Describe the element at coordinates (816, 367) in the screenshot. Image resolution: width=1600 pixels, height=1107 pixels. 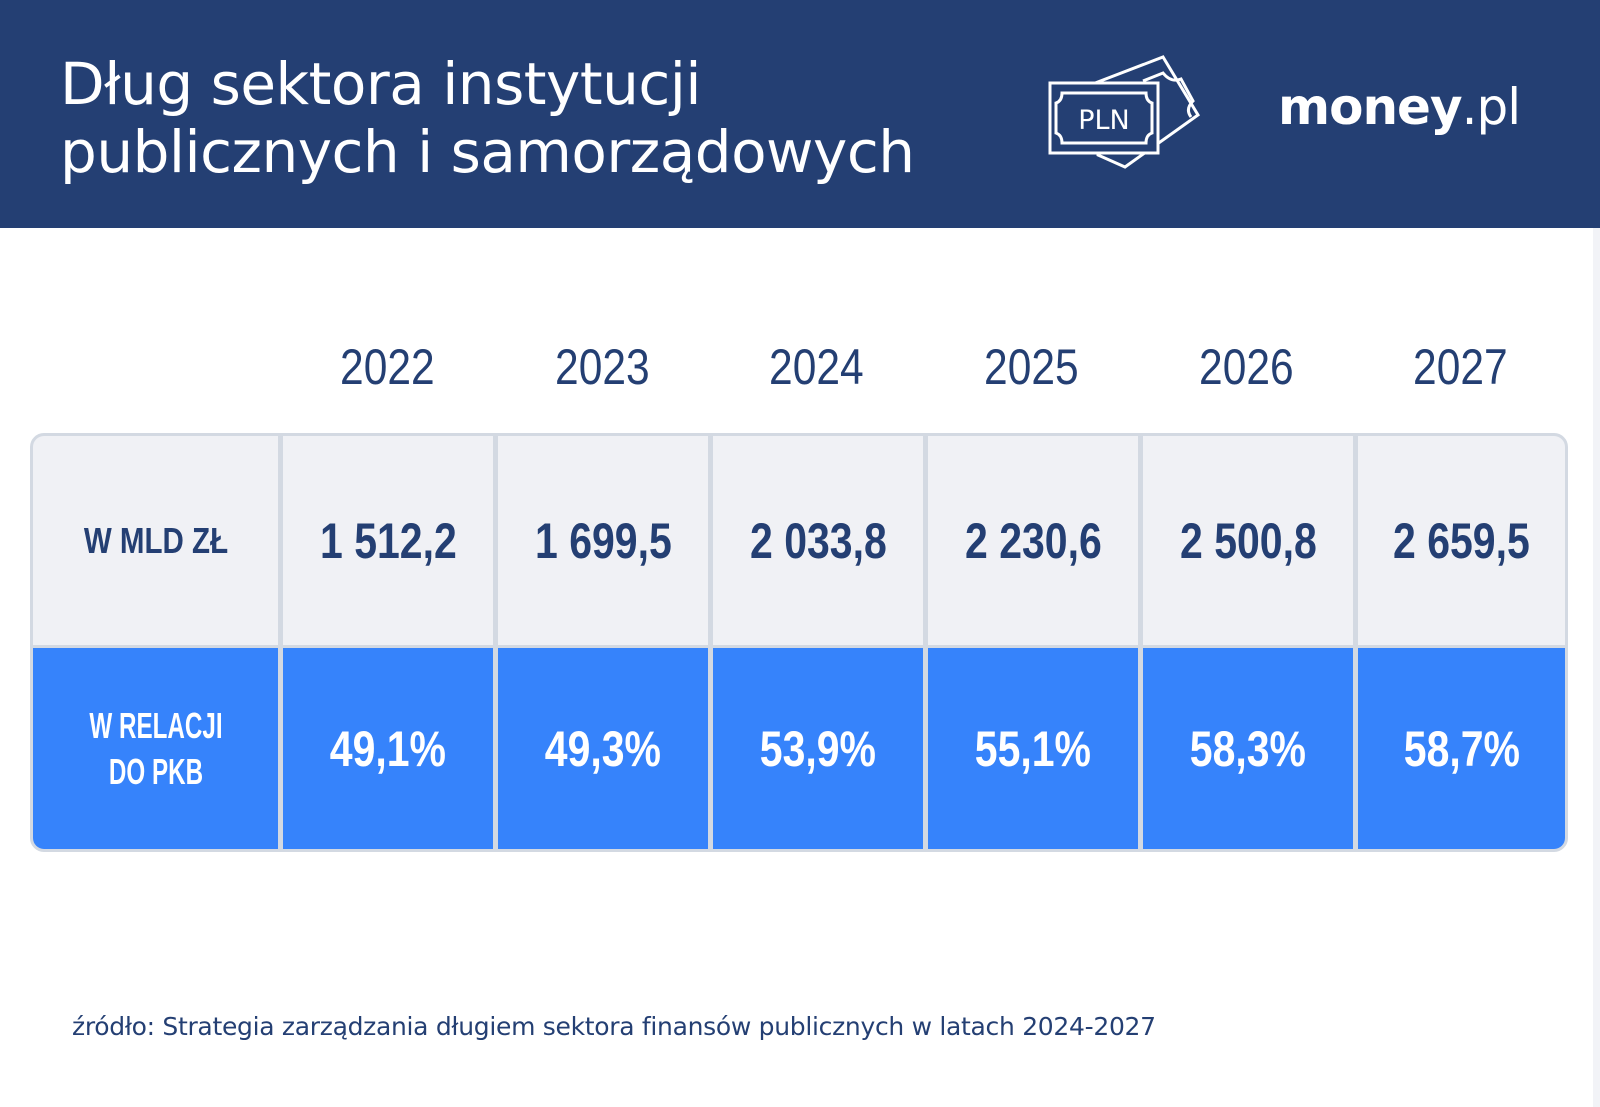
I see `year-header: 2024` at that location.